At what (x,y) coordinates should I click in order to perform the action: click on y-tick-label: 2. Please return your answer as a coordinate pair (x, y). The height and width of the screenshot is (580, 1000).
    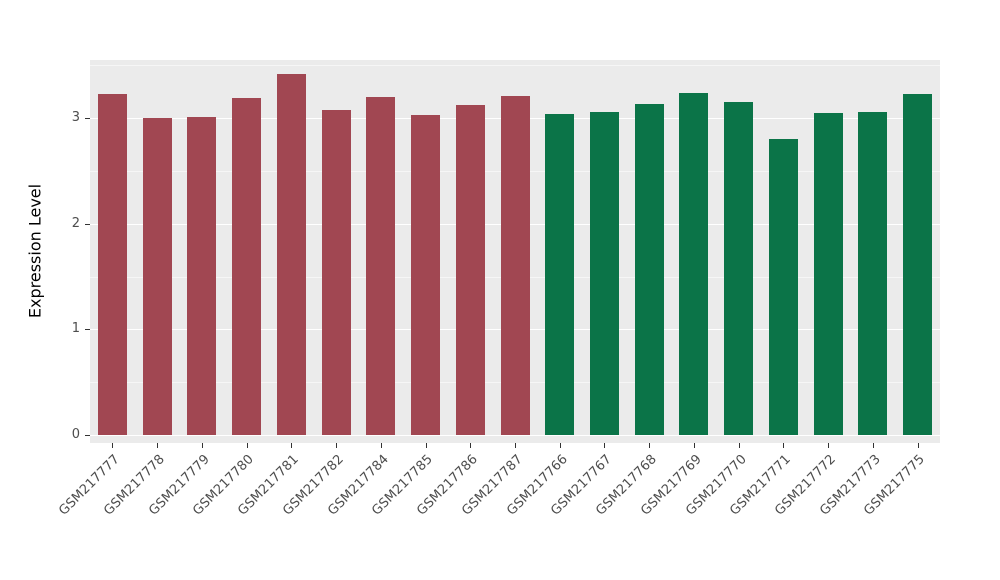
    Looking at the image, I should click on (75, 223).